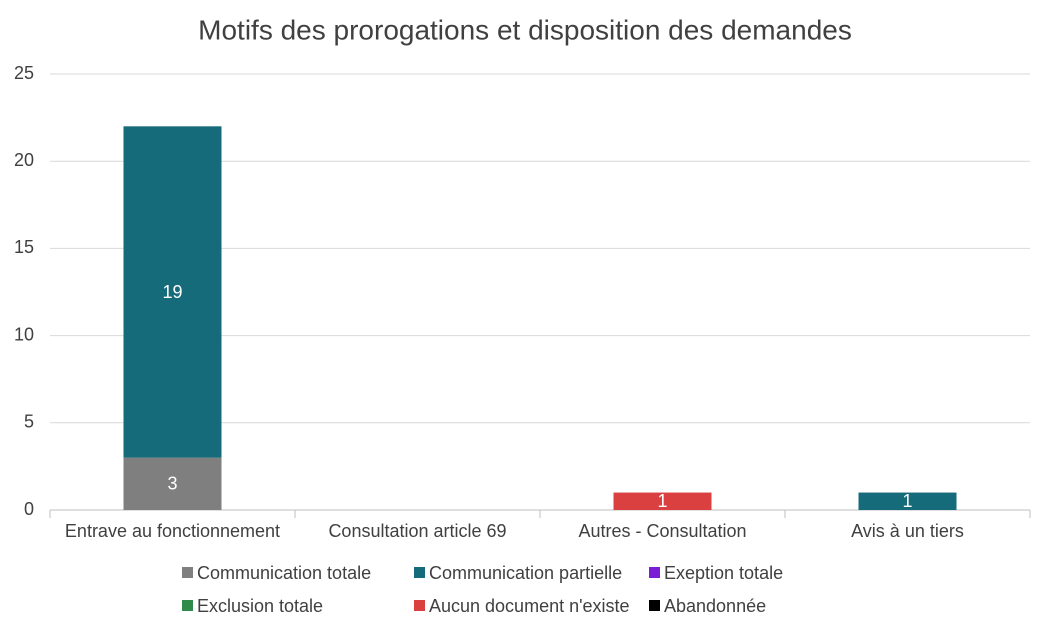  I want to click on y-tick-label: 0, so click(29, 509).